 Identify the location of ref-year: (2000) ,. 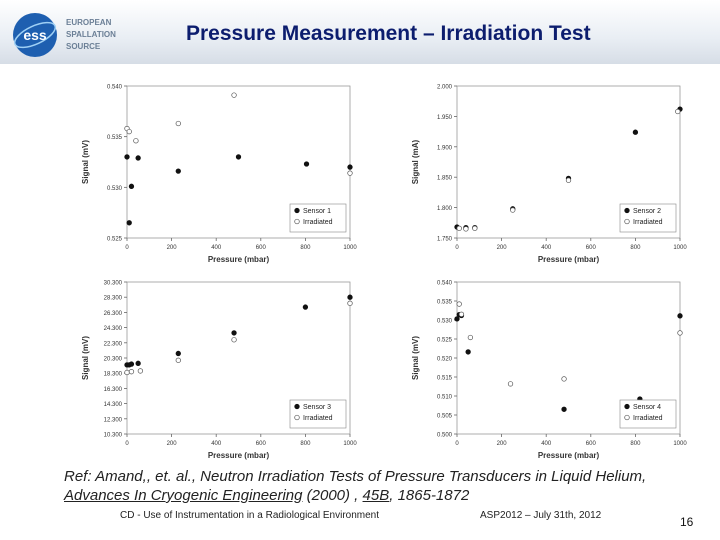
(332, 495).